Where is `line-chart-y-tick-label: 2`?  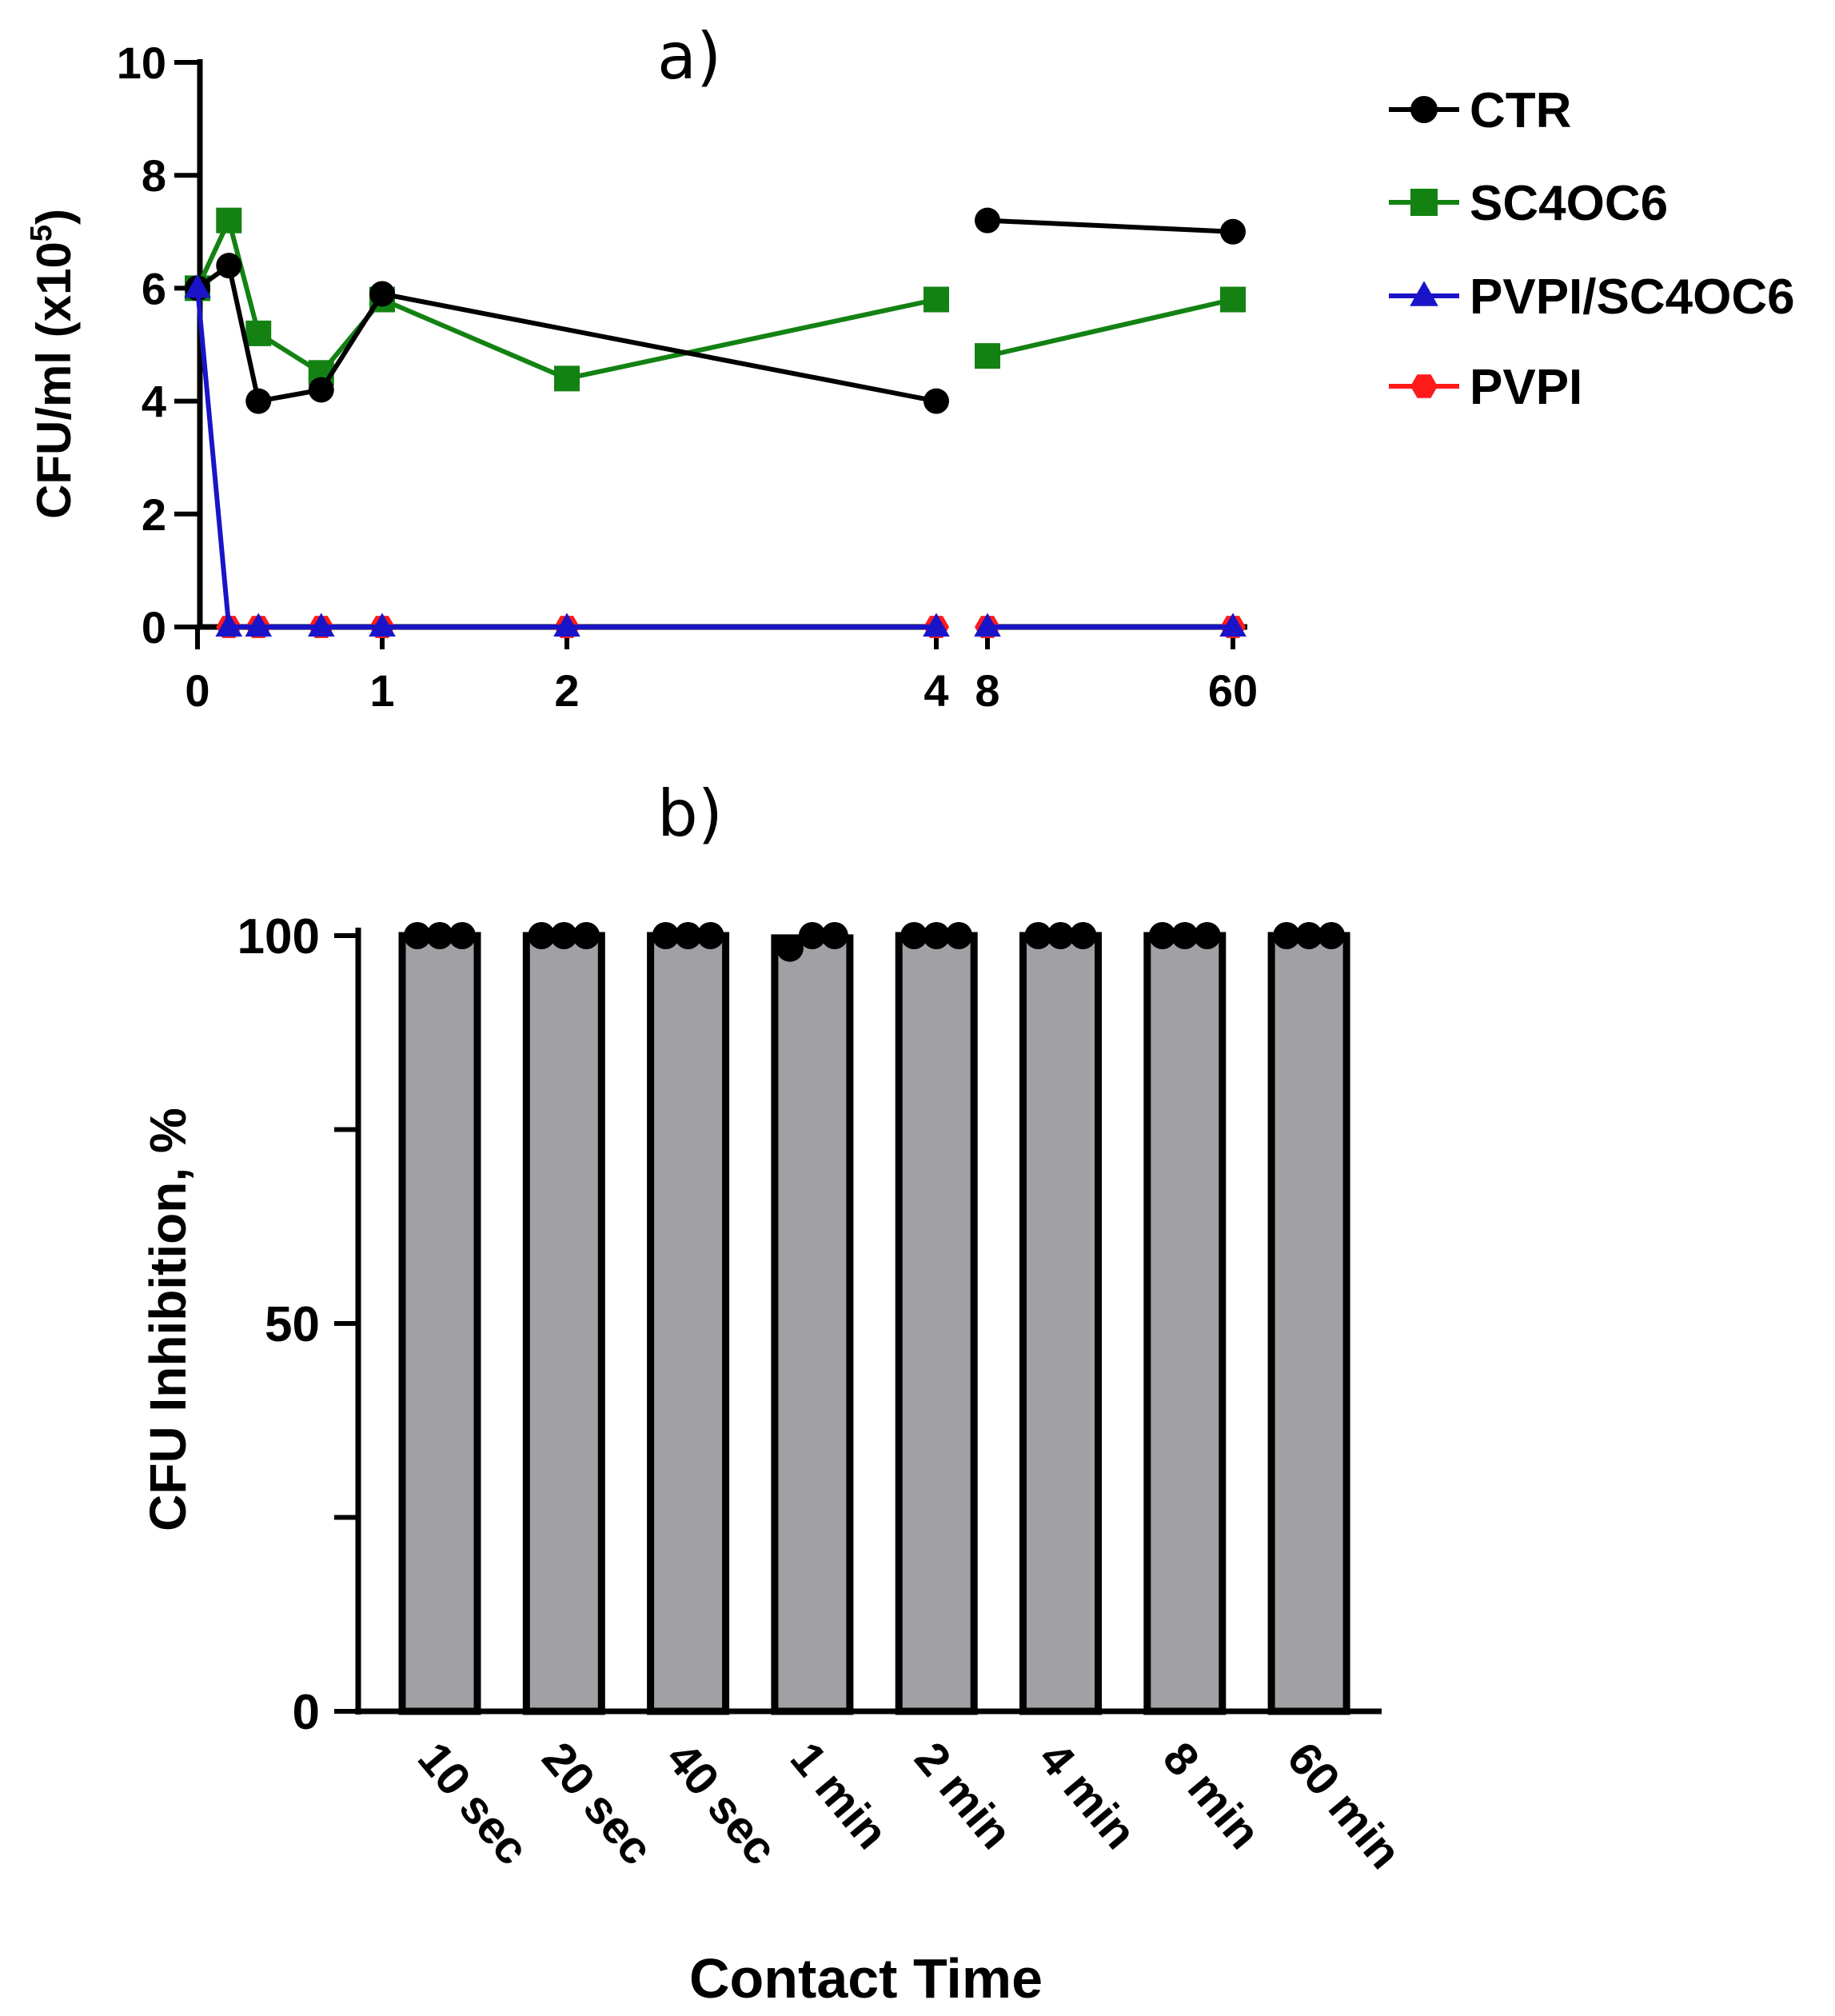
line-chart-y-tick-label: 2 is located at coordinates (154, 514).